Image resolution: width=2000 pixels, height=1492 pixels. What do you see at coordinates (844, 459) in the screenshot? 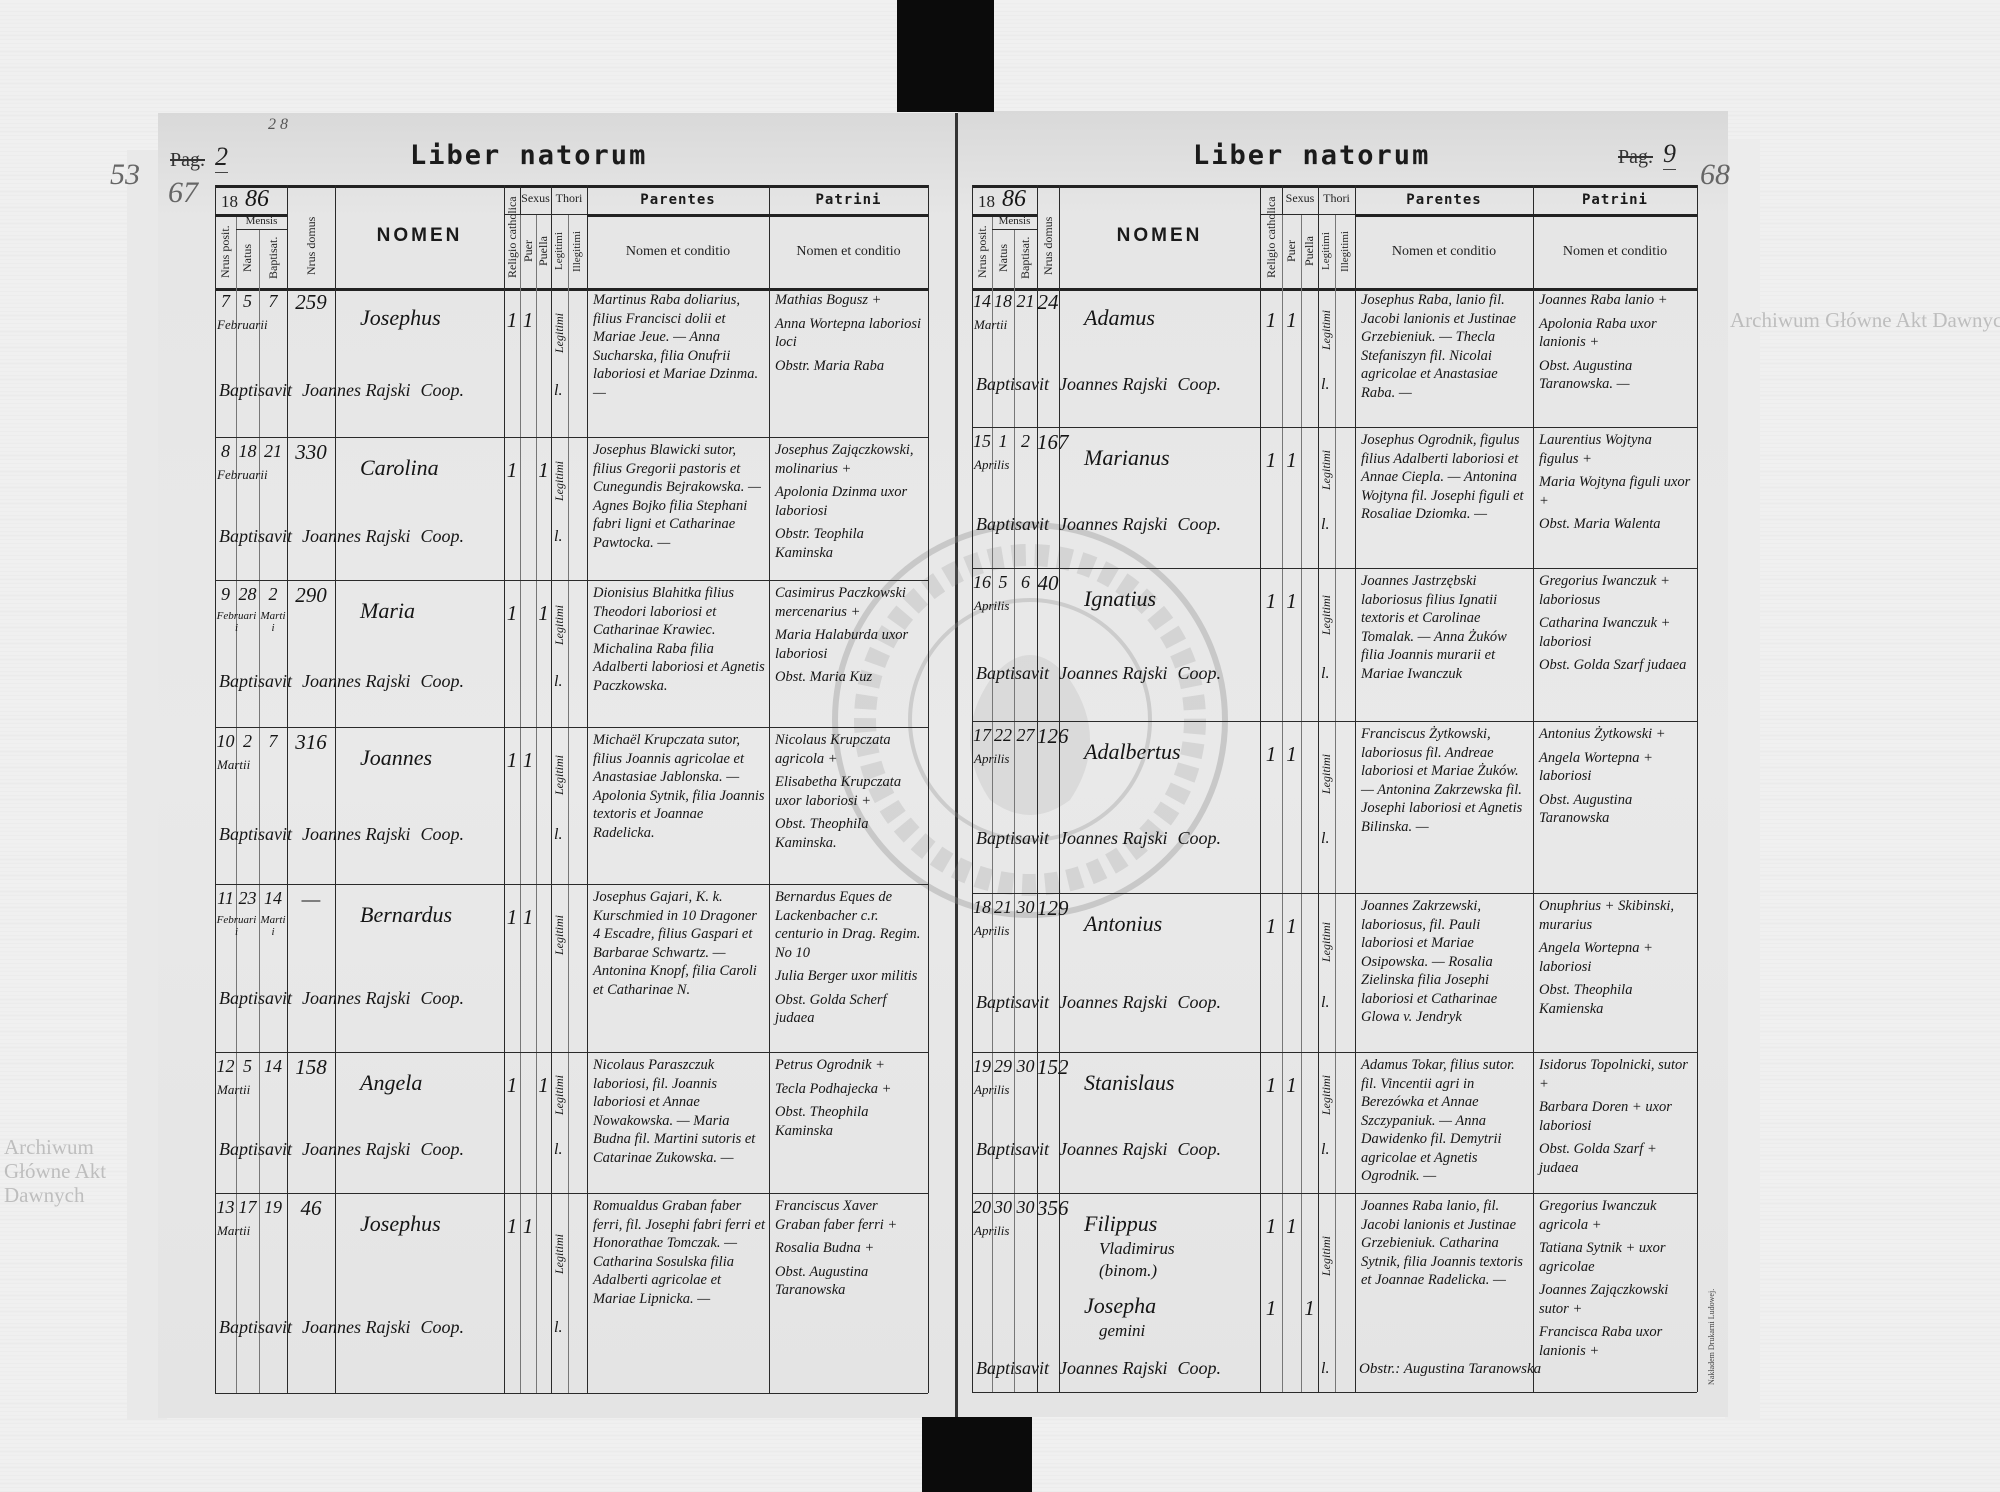
I see `patrinus-entry: Josephus Zajączkowski, molinarius +` at bounding box center [844, 459].